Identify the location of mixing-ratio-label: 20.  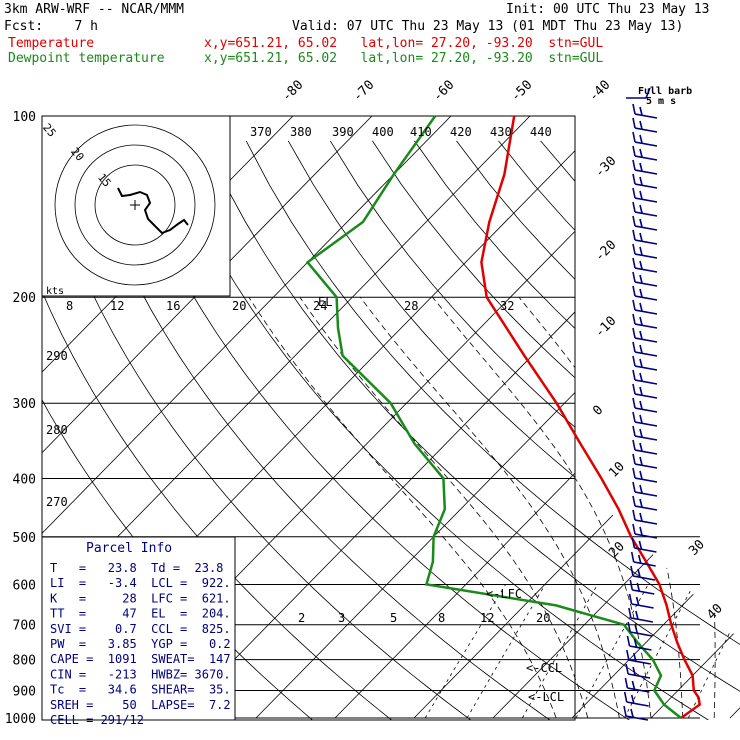
(239, 306).